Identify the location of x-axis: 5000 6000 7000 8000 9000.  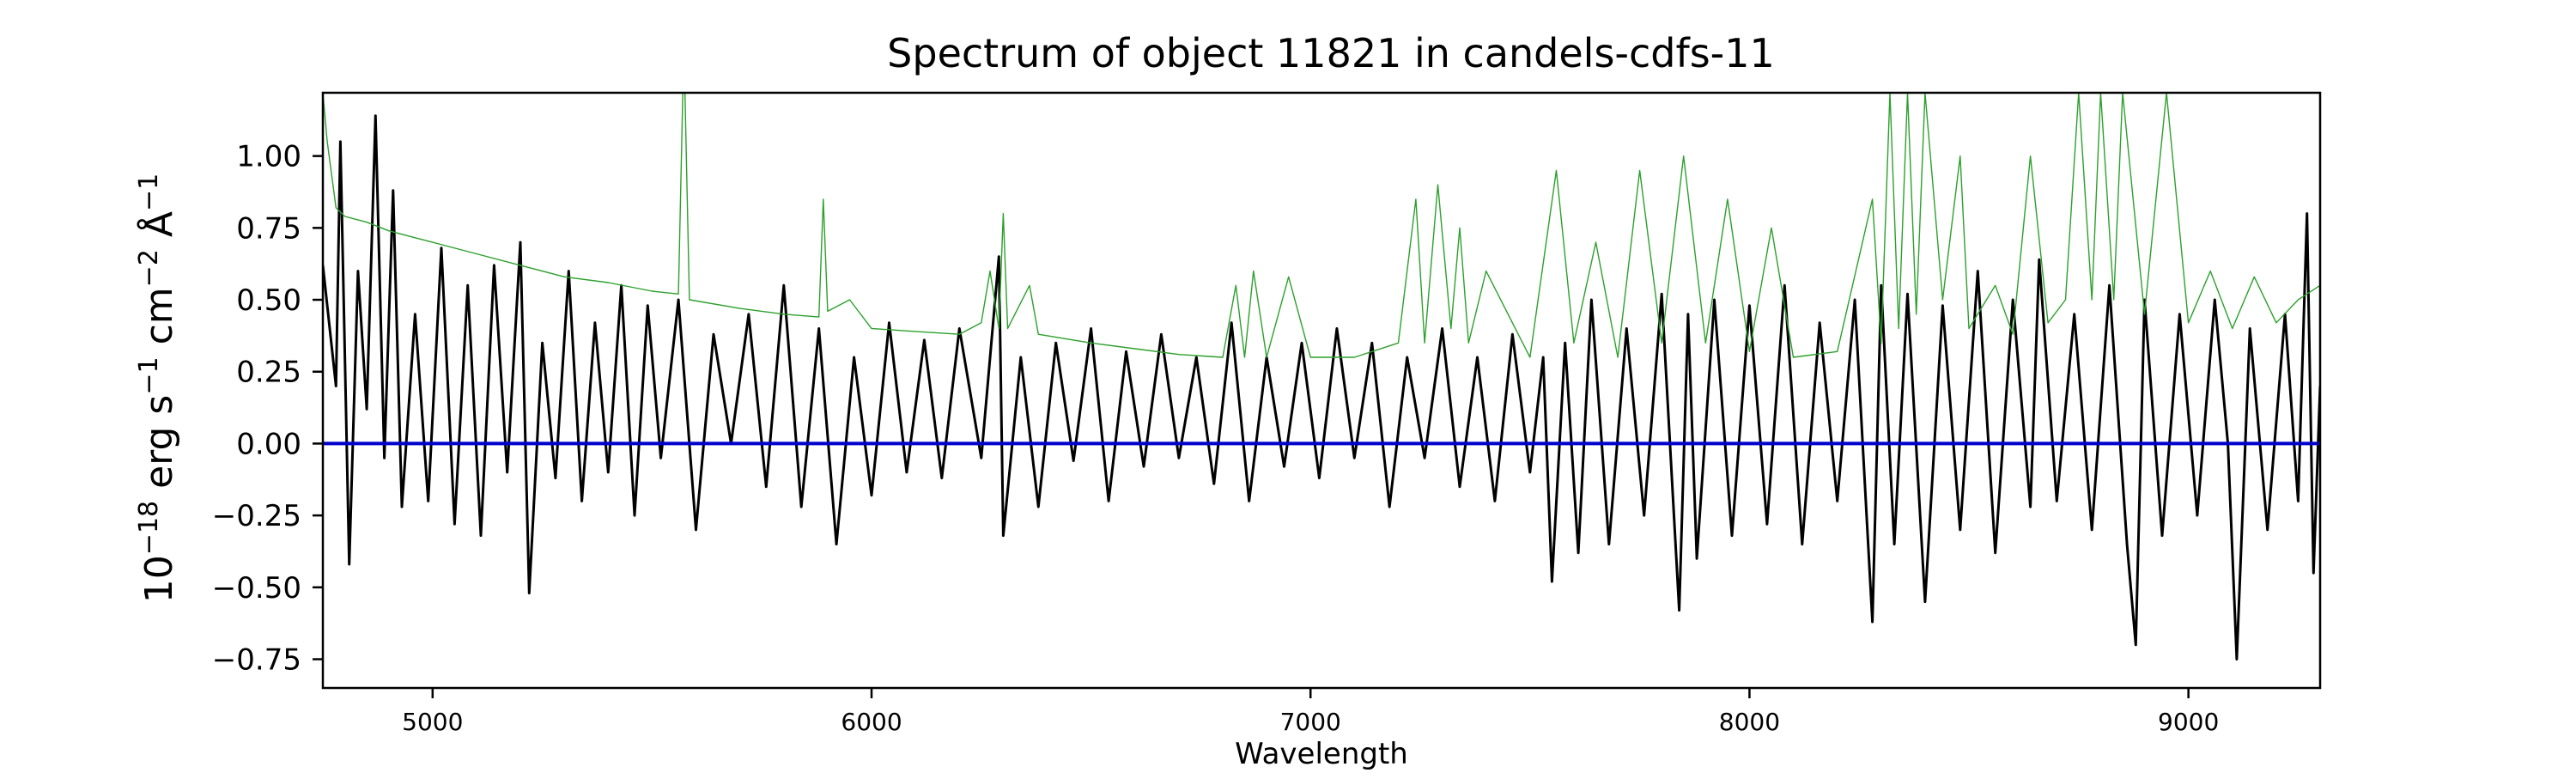
(1310, 712).